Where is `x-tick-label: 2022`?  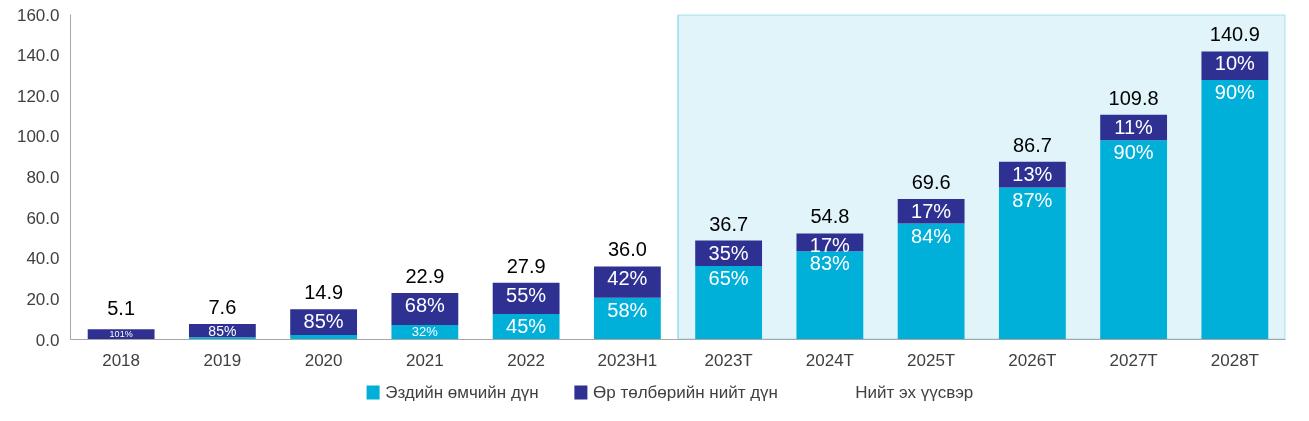 x-tick-label: 2022 is located at coordinates (526, 360).